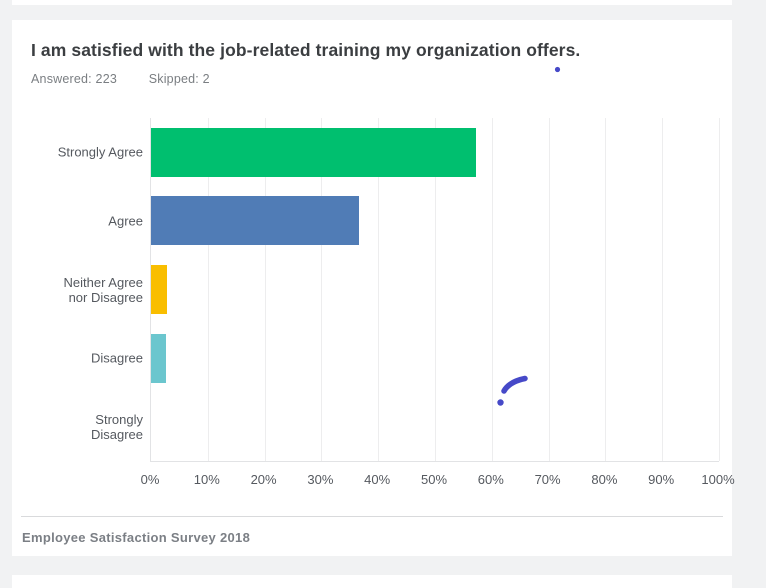 The height and width of the screenshot is (588, 766). What do you see at coordinates (61, 79) in the screenshot?
I see `answered-label: Answered:` at bounding box center [61, 79].